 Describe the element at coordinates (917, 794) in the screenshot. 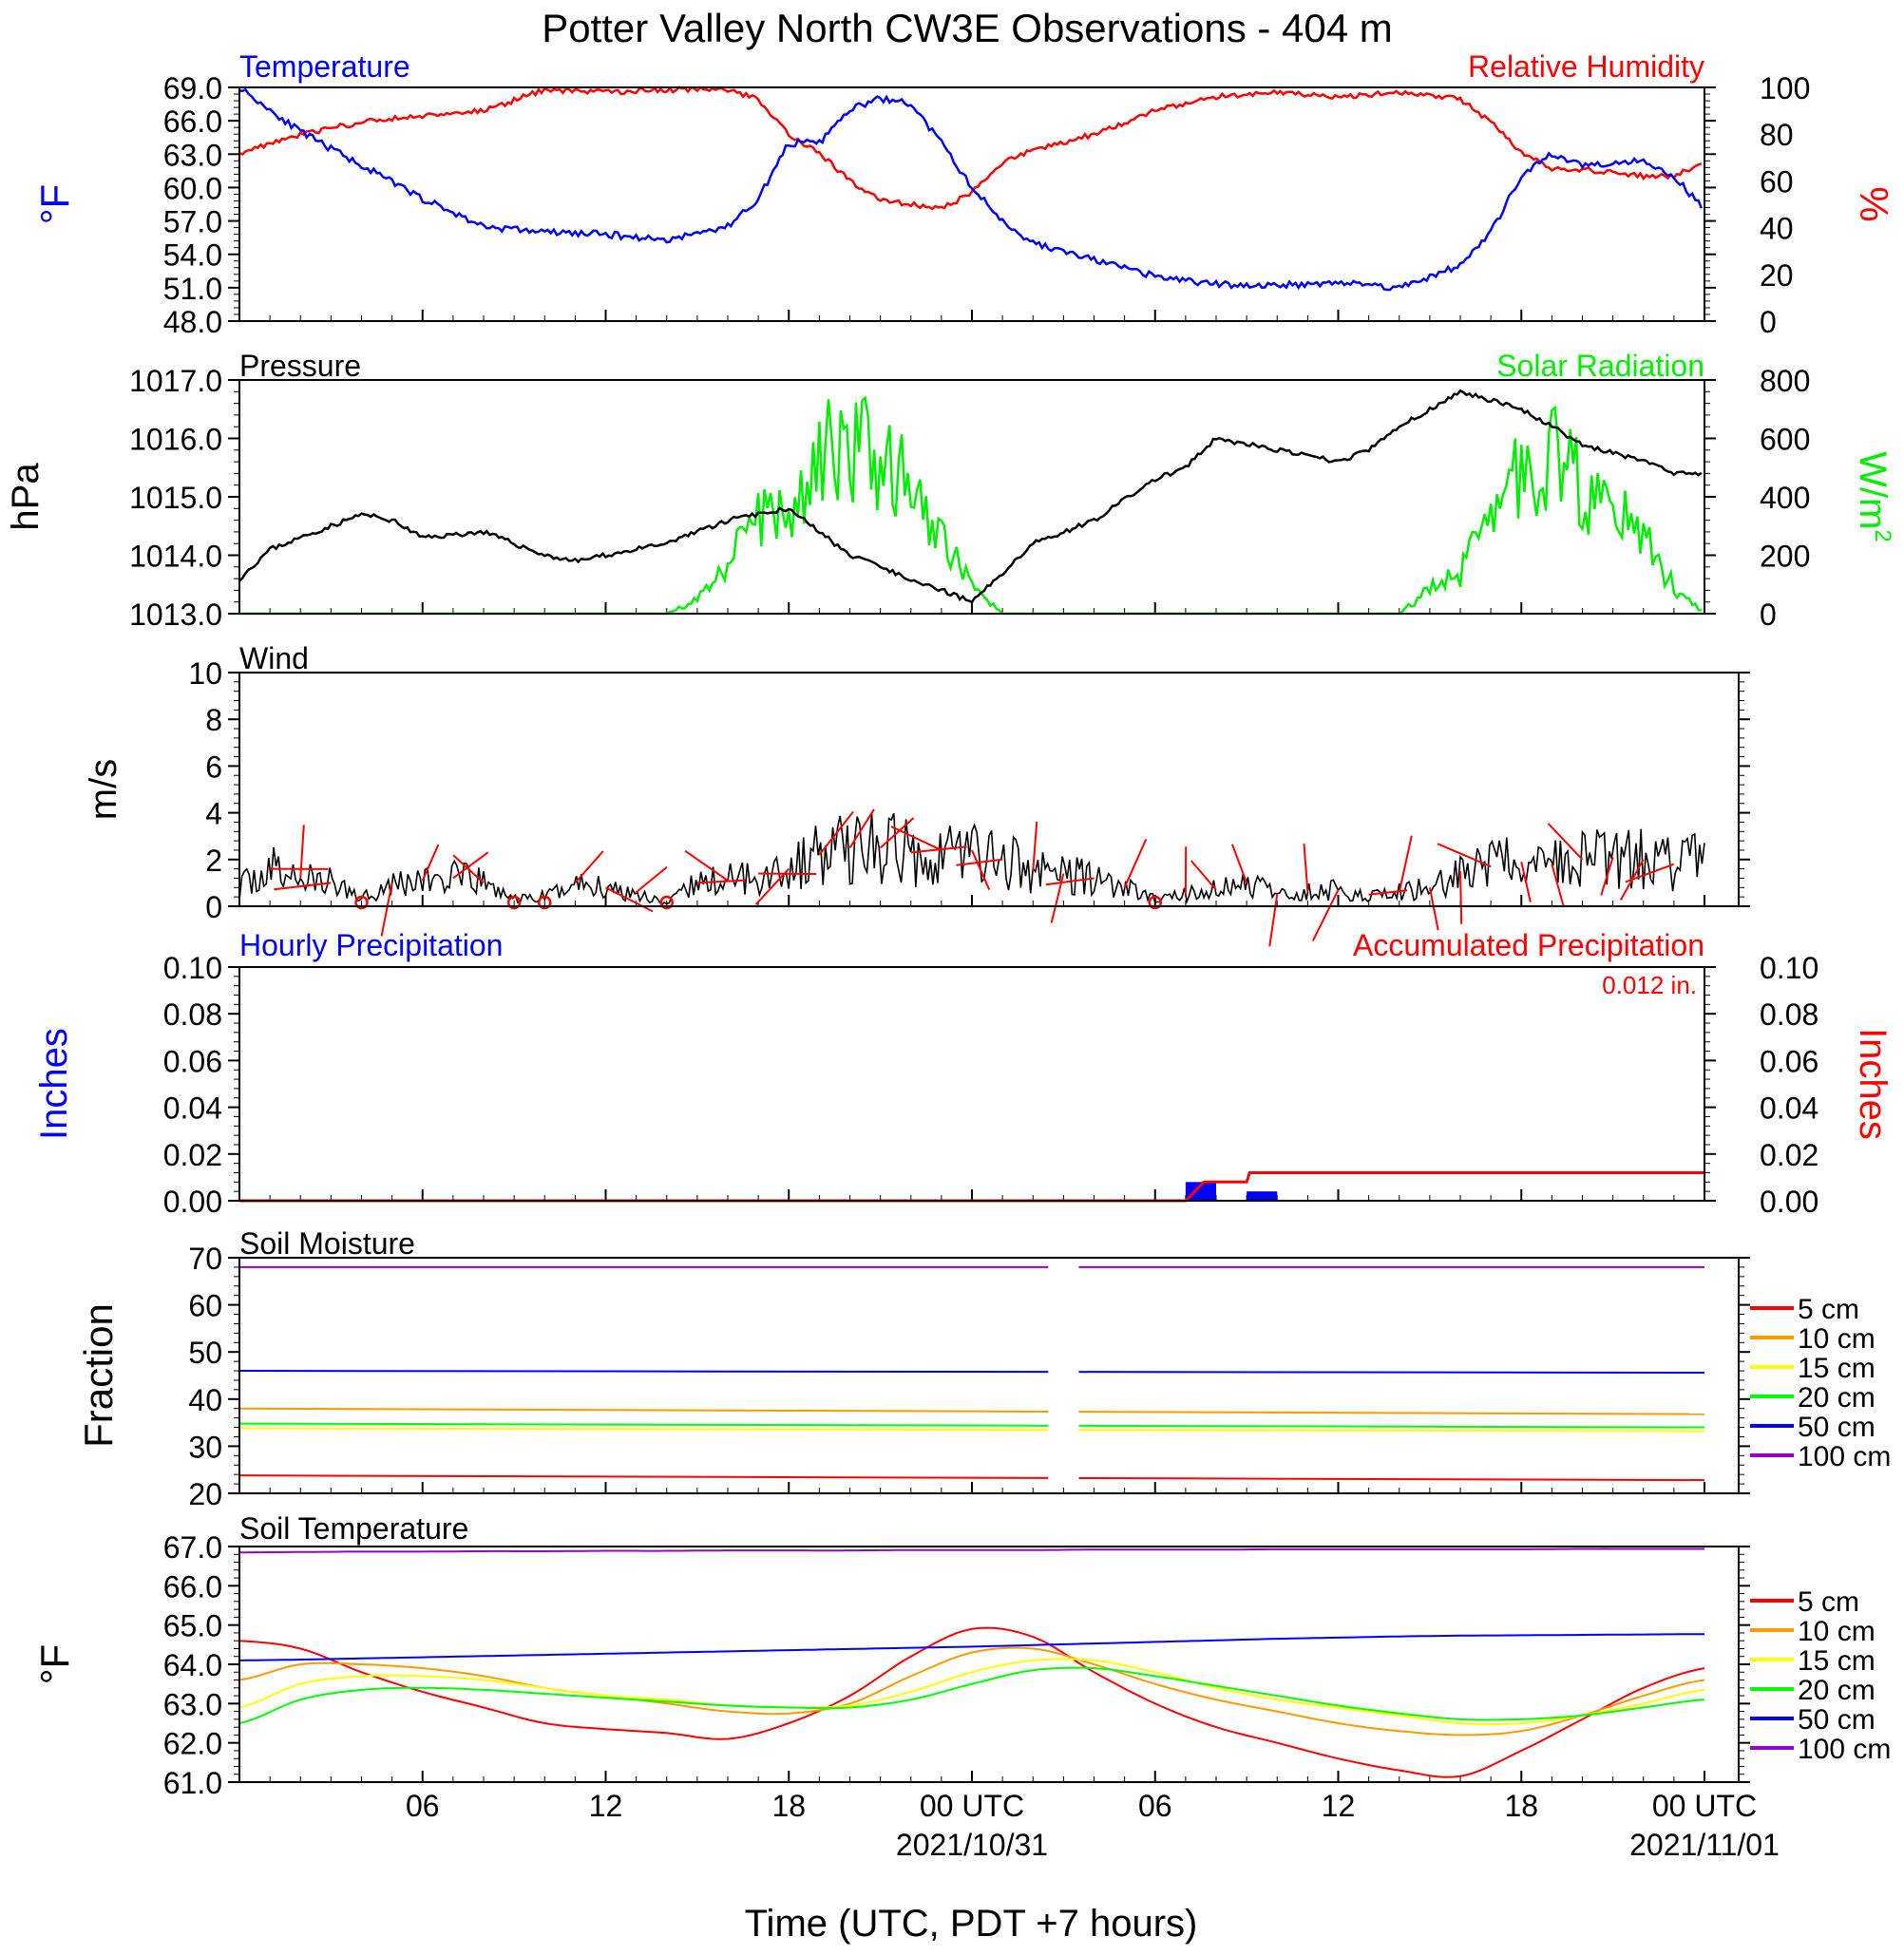

I see `panel-wind: Wind 10 8 6 4 2 0 m/s` at that location.